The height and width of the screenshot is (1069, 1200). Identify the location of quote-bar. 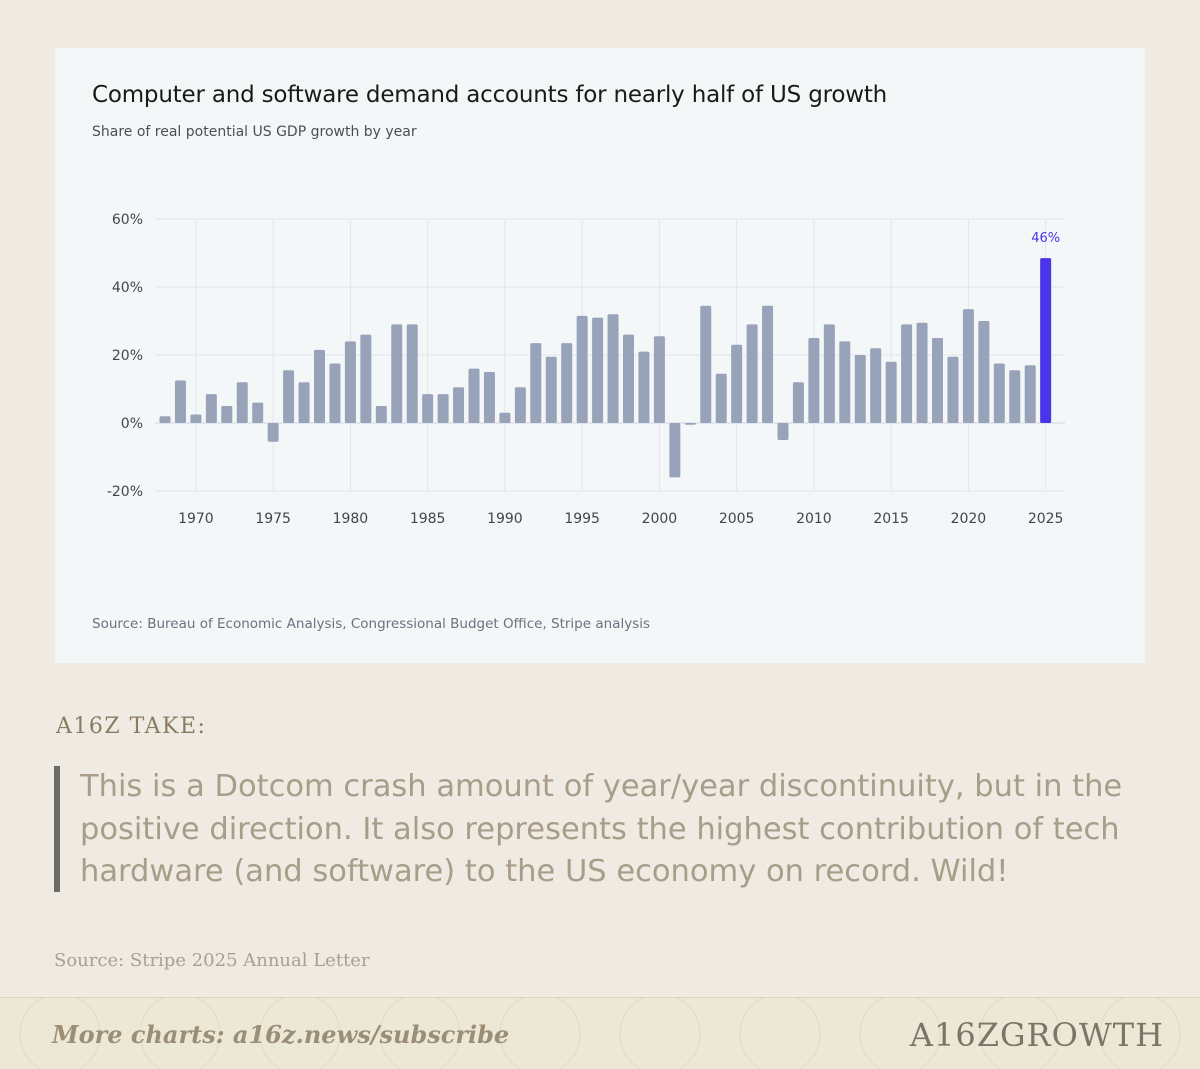
(57, 829).